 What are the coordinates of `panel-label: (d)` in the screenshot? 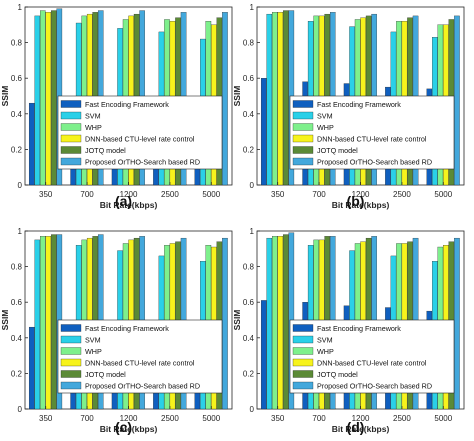 It's located at (356, 427).